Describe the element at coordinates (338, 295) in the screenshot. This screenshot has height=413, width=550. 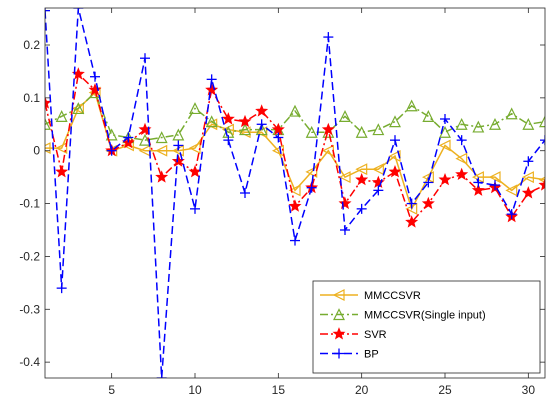
I see `legend-marker-mmccsvr` at that location.